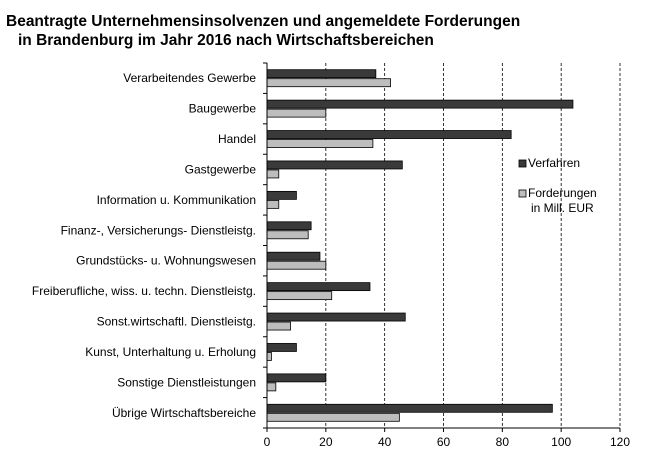 This screenshot has width=657, height=469. What do you see at coordinates (326, 442) in the screenshot?
I see `x-tick-label-20: 20` at bounding box center [326, 442].